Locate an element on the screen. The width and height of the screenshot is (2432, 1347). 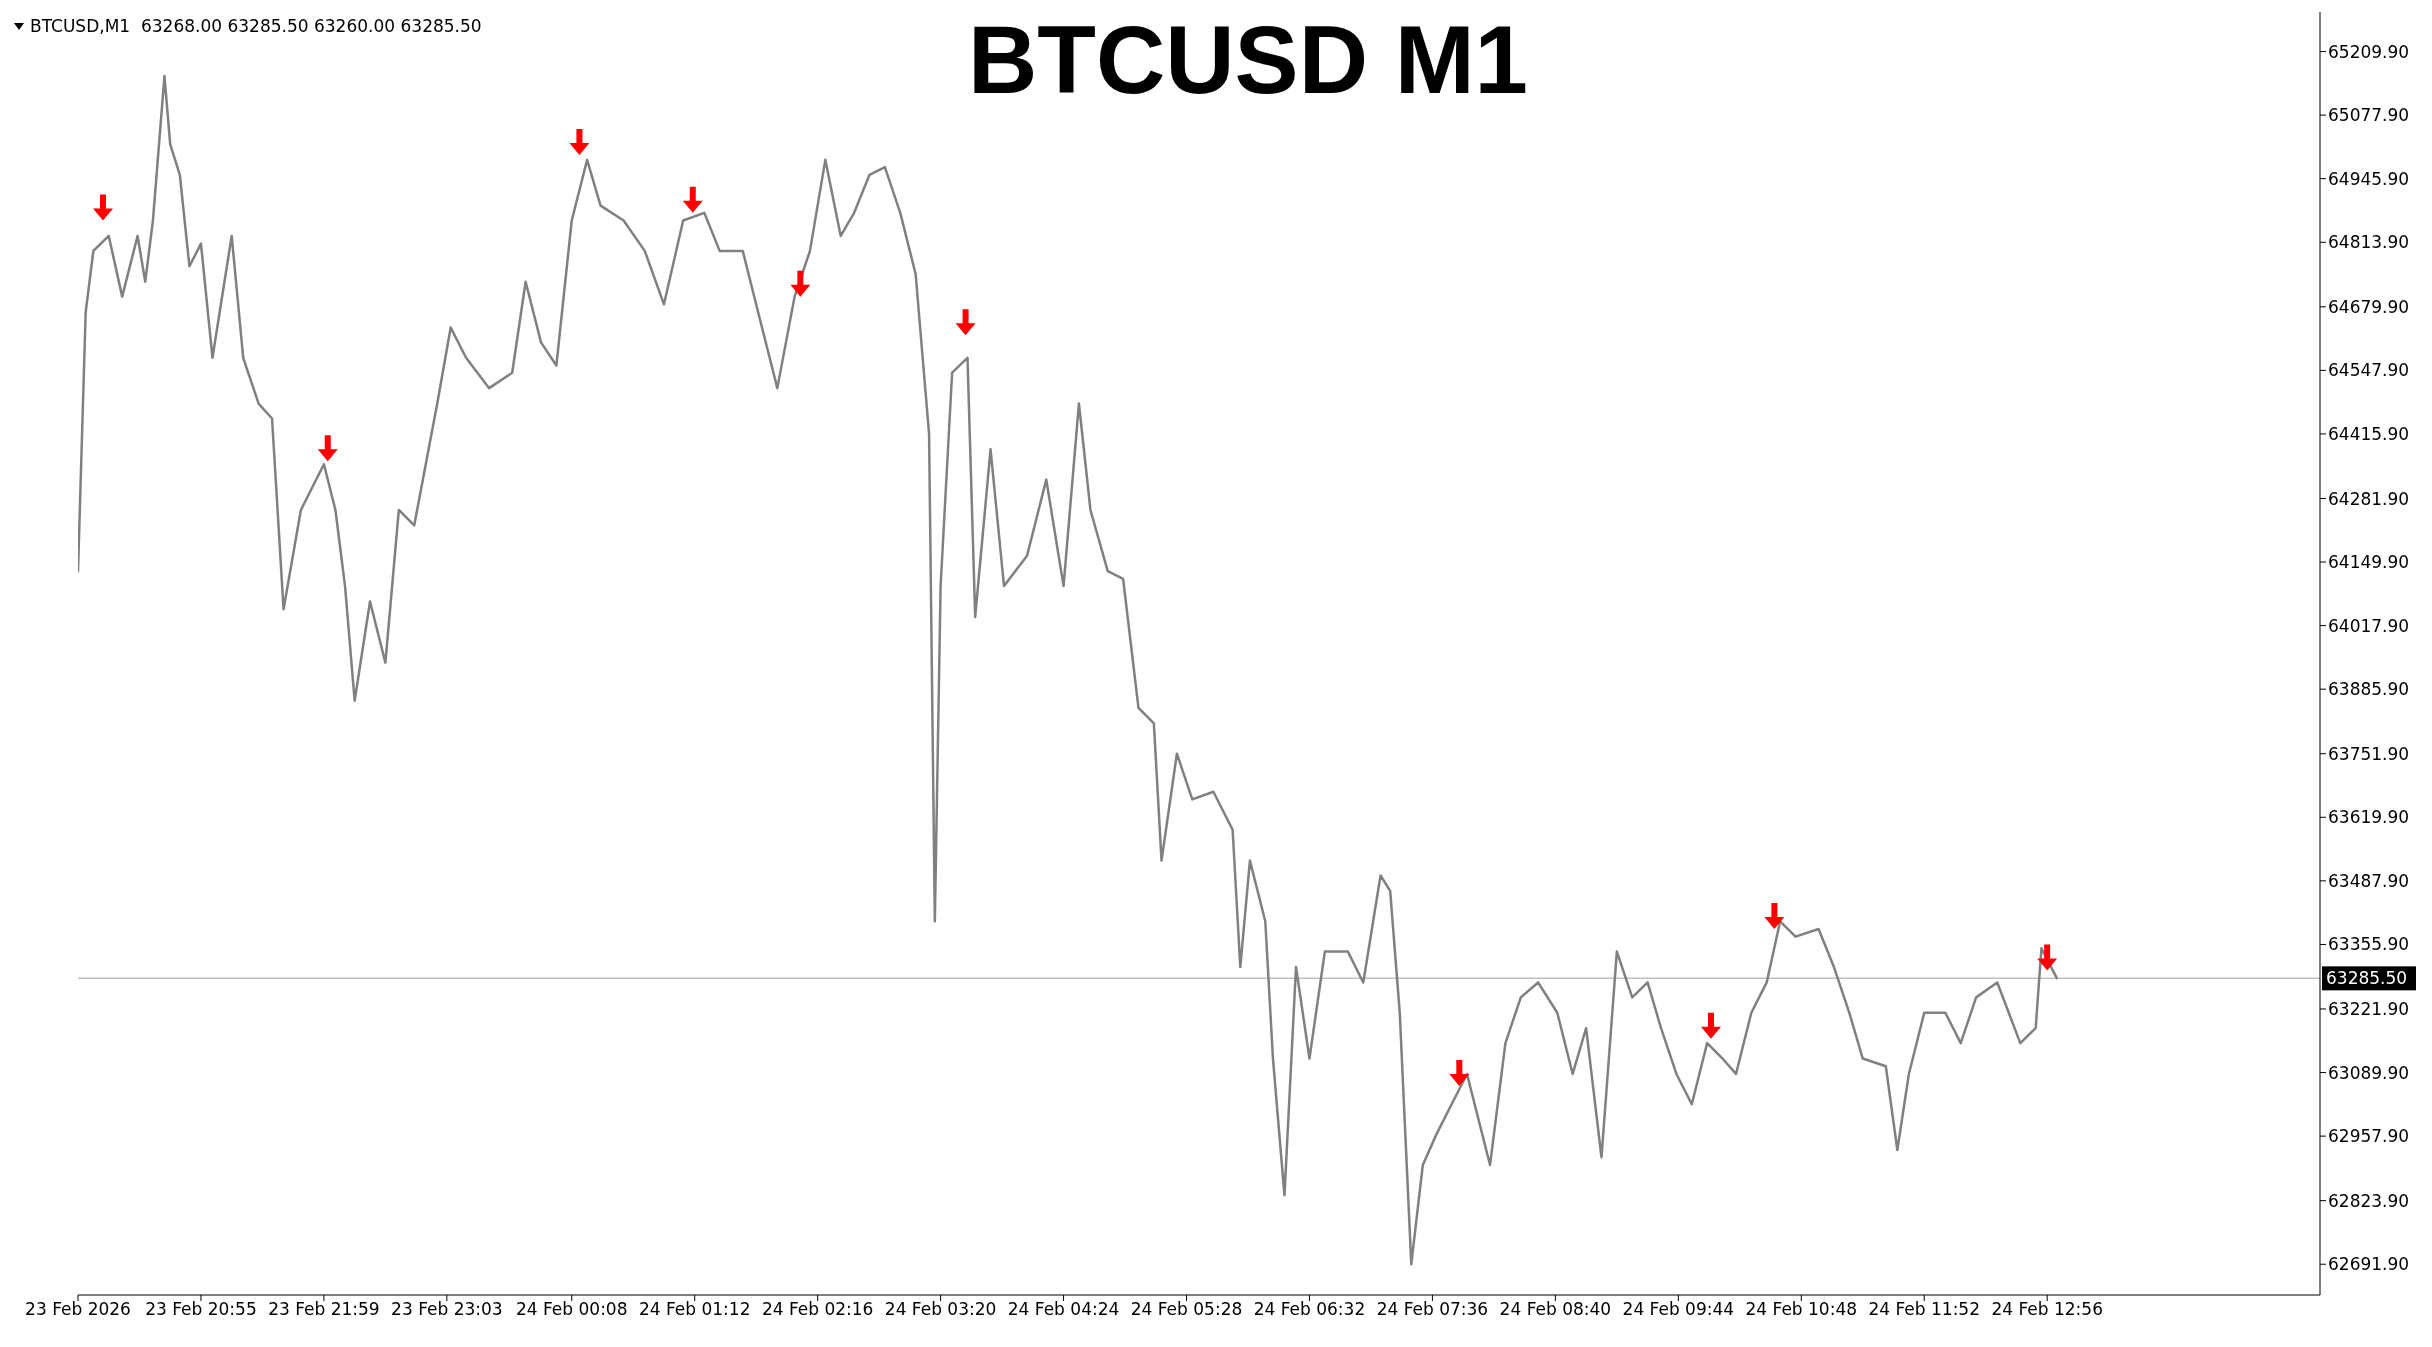
annotation: BTCUSD,M1 63268.00 63285.50 63260.00 63285.50 is located at coordinates (256, 26).